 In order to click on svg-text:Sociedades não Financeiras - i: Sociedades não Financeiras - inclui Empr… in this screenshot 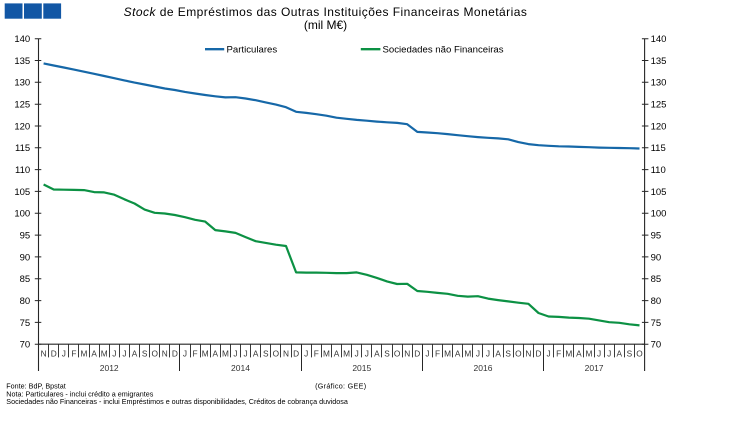, I will do `click(177, 401)`.